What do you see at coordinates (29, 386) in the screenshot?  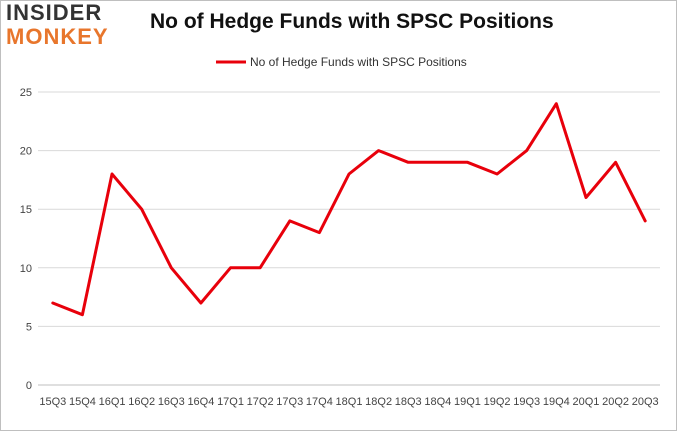 I see `y-tick-label: 0` at bounding box center [29, 386].